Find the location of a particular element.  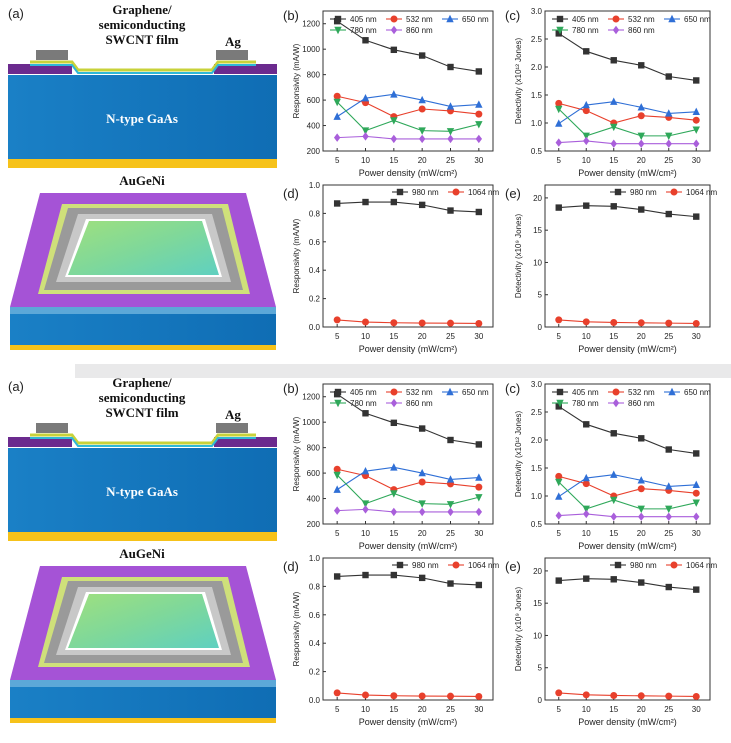

y-tick-label: 0.4 is located at coordinates (315, 270).